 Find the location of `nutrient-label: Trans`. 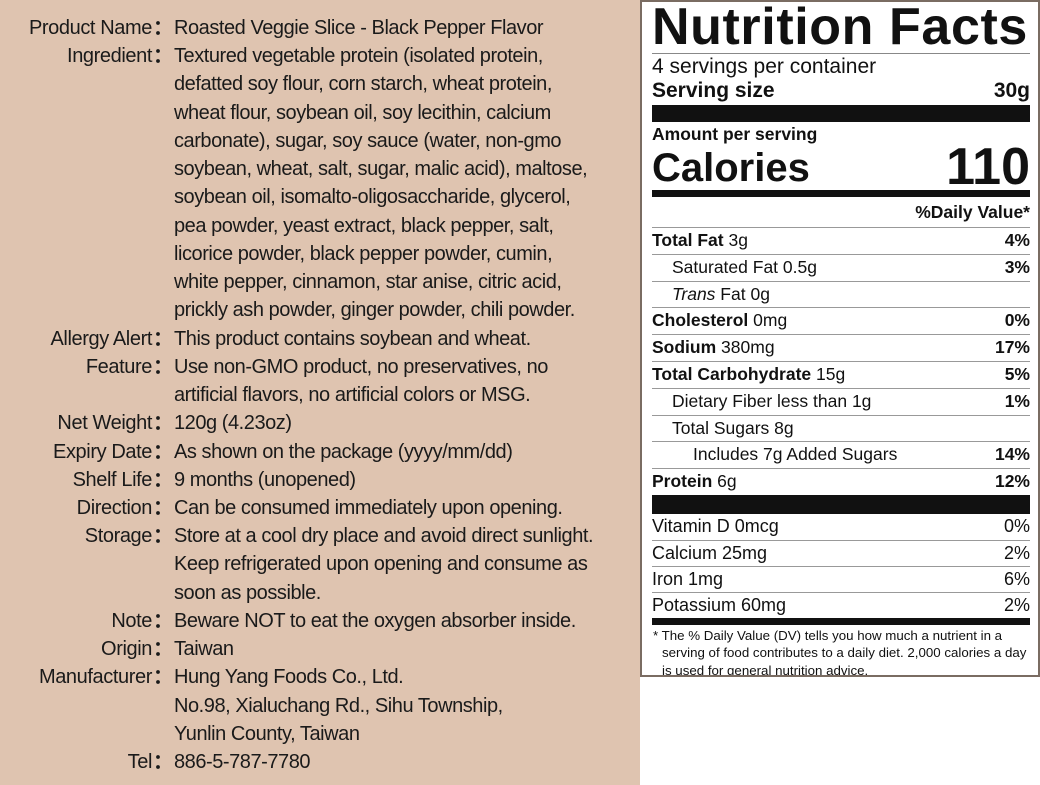

nutrient-label: Trans is located at coordinates (694, 293).